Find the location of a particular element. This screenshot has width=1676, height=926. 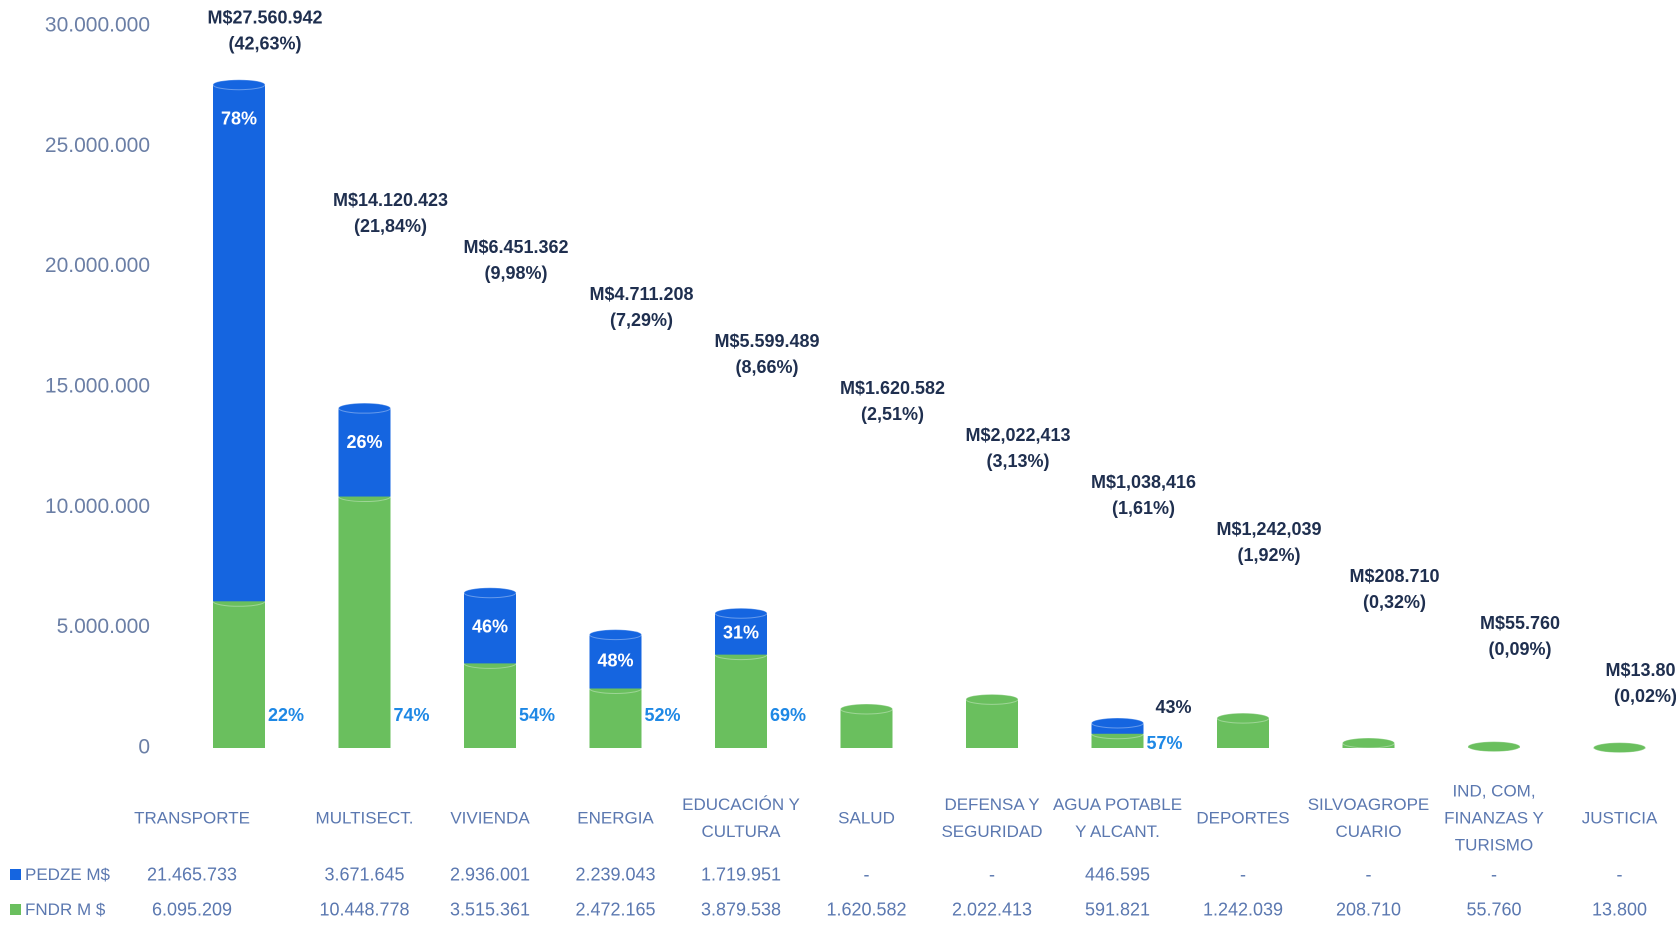

percent-label: 78% is located at coordinates (239, 118).